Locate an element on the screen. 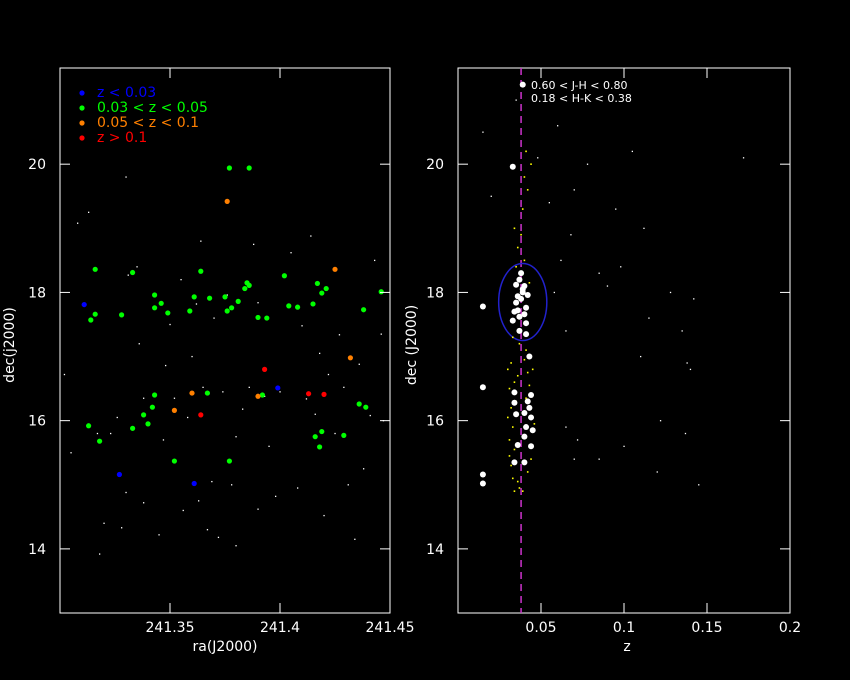 Image resolution: width=850 pixels, height=680 pixels. color-cut-jh: 0.60 < J-H < 0.80 is located at coordinates (579, 85).